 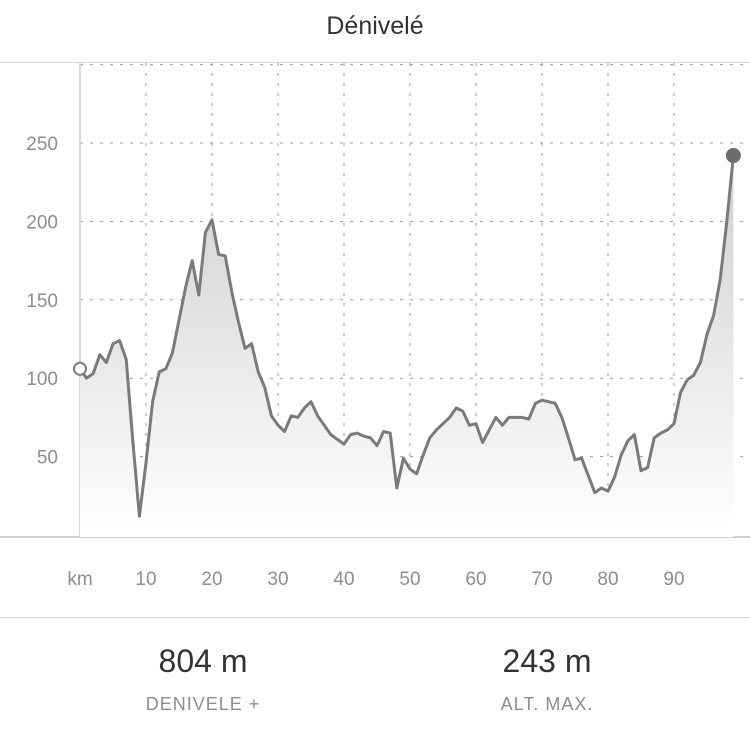 I want to click on x-tick-label: 30, so click(x=277, y=579).